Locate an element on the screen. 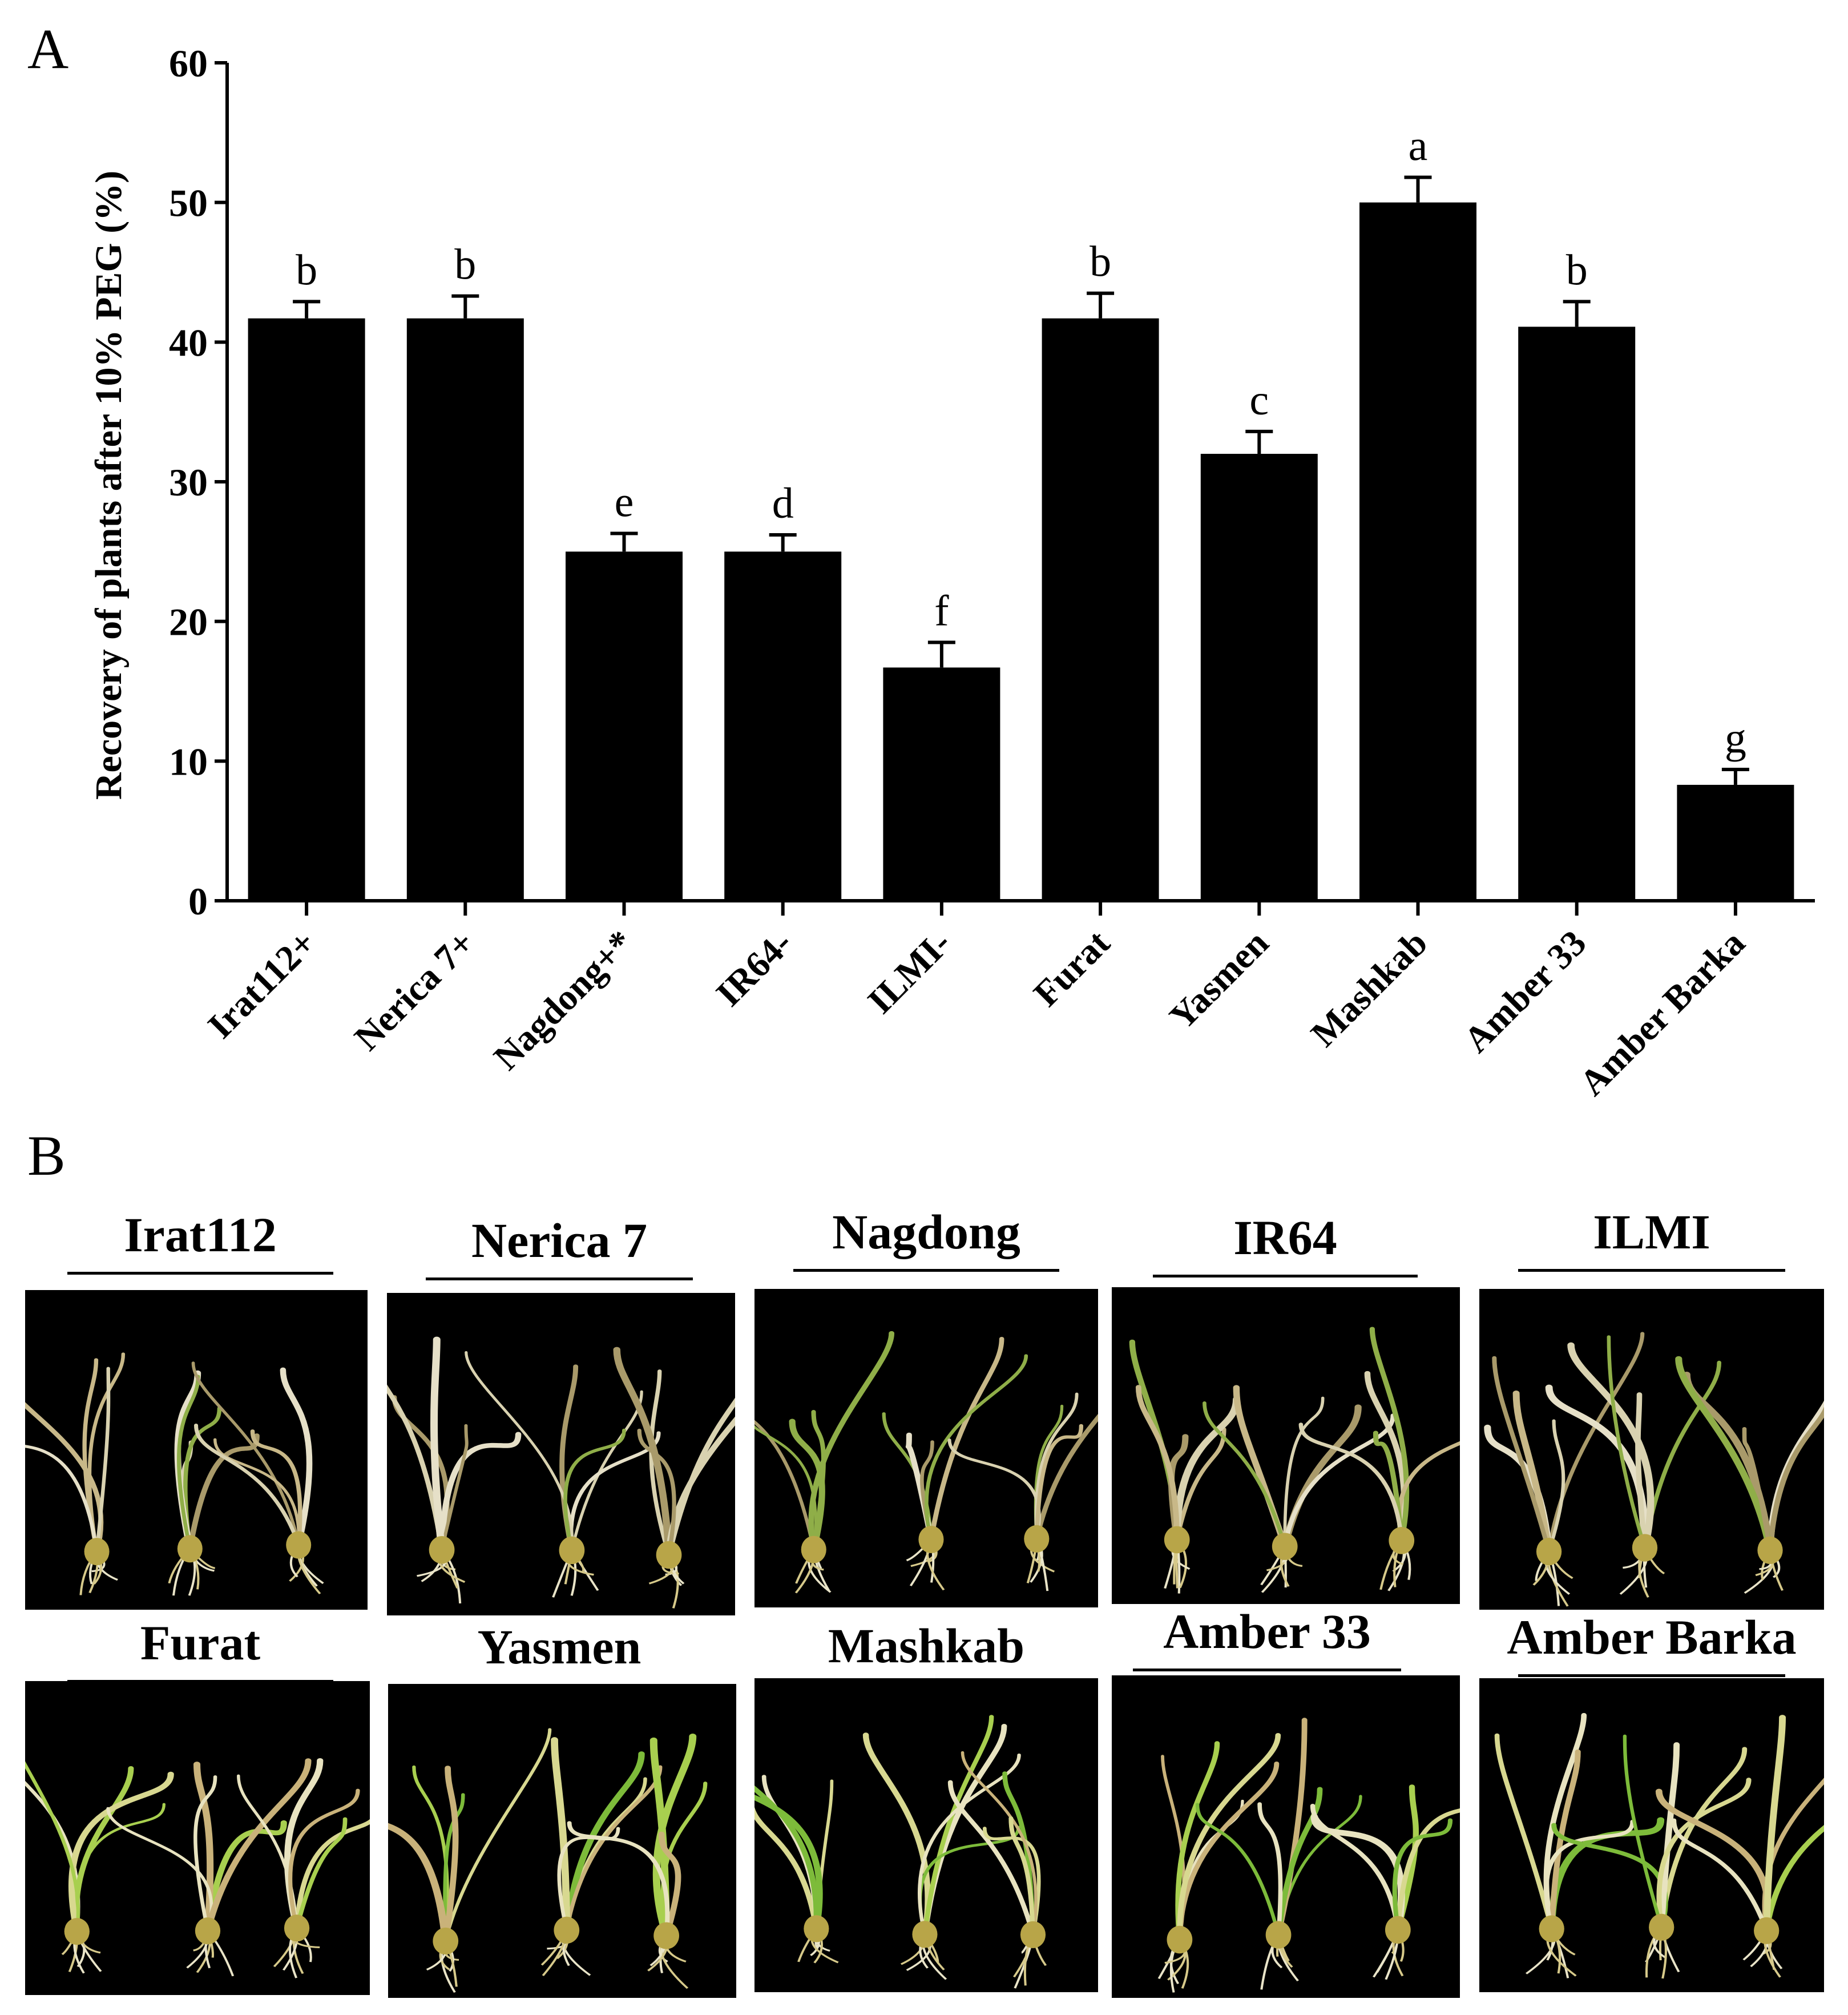 This screenshot has width=1848, height=2015. photo-title: Amber Barka is located at coordinates (1652, 1638).